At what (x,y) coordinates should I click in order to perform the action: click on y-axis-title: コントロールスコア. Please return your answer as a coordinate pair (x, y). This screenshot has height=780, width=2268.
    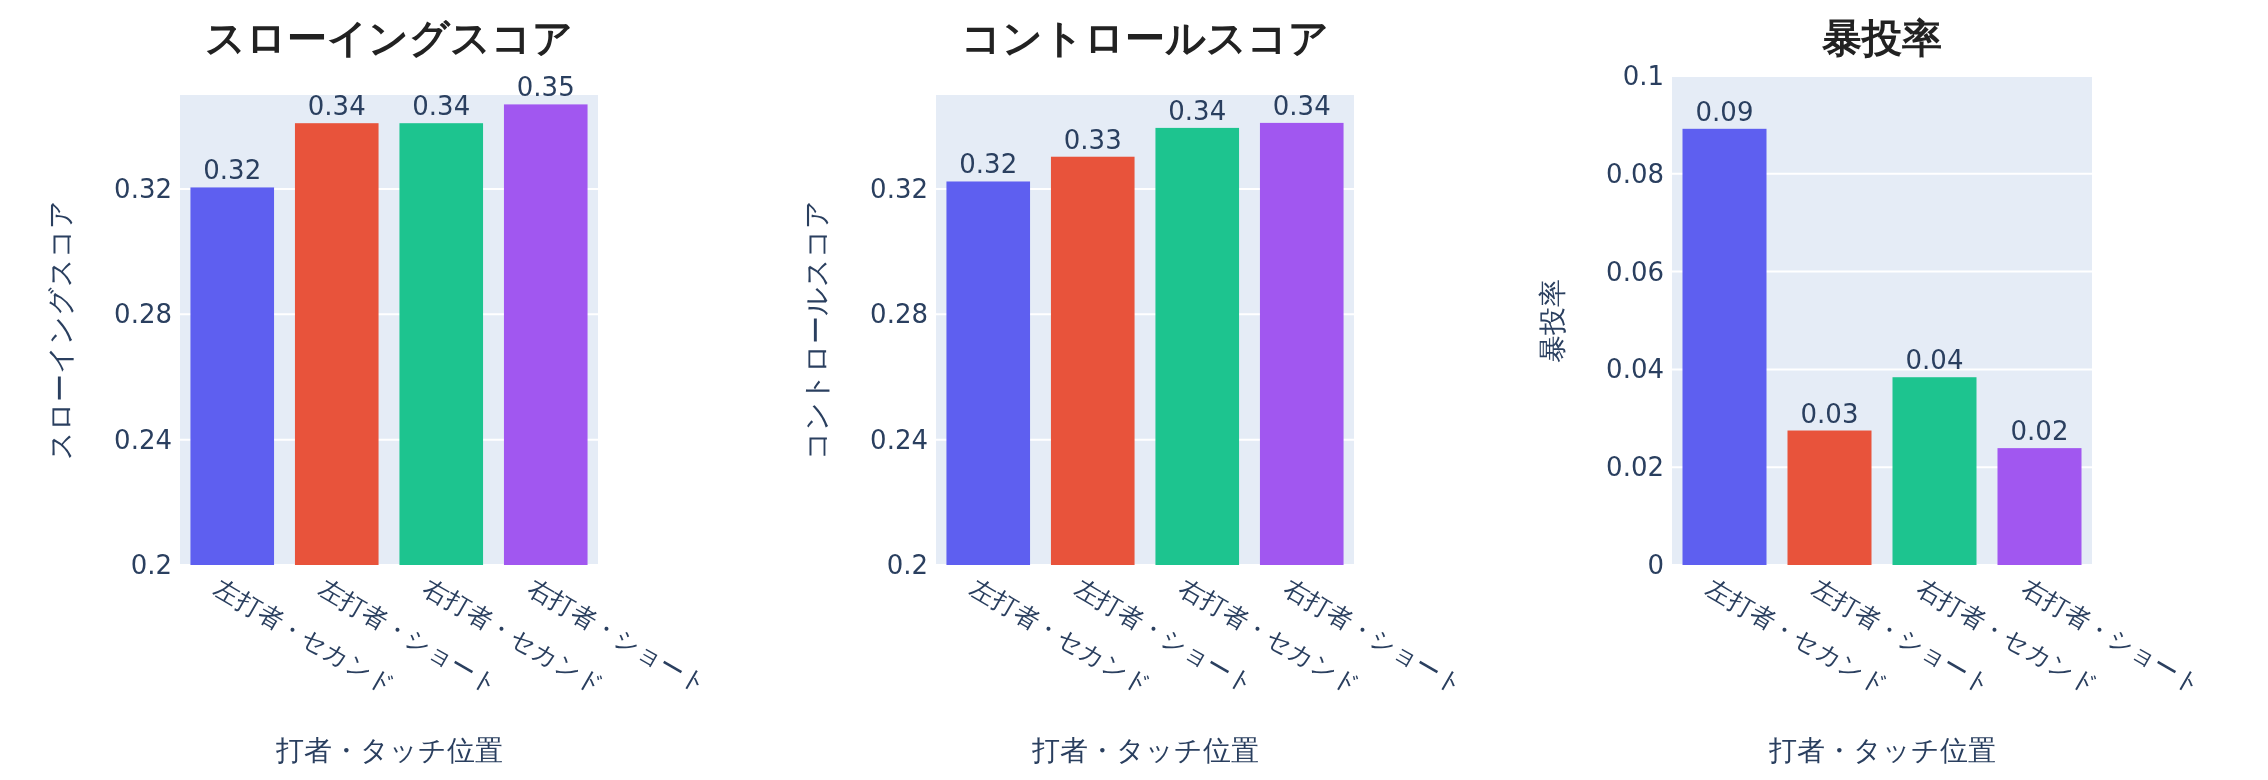
    Looking at the image, I should click on (816, 330).